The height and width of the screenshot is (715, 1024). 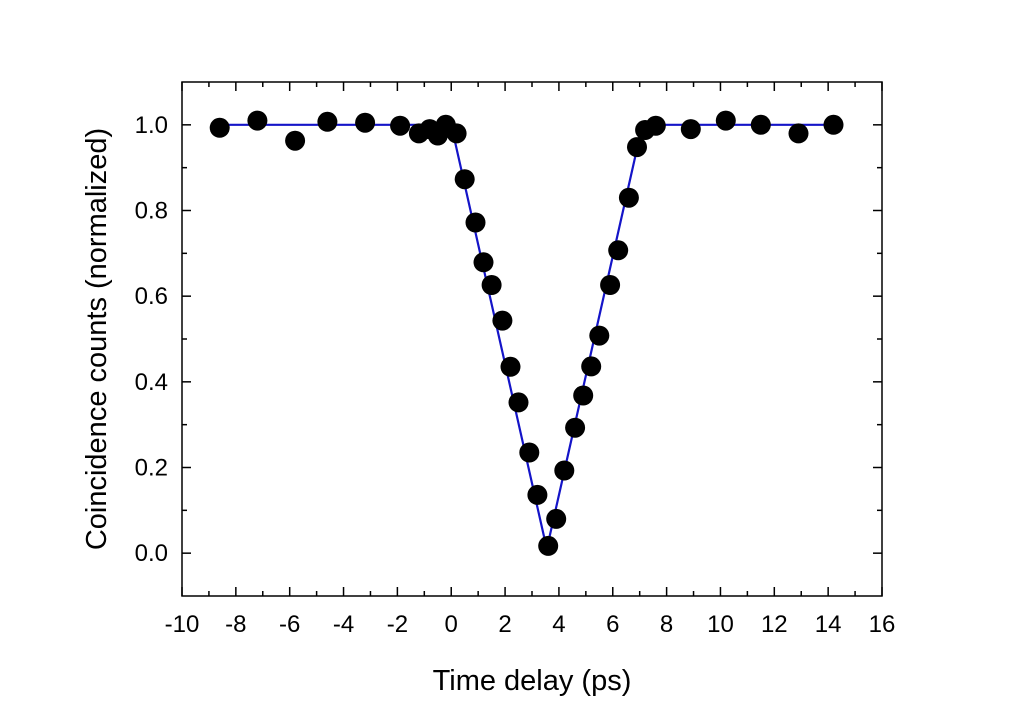 I want to click on x-tick-label: 14, so click(x=828, y=624).